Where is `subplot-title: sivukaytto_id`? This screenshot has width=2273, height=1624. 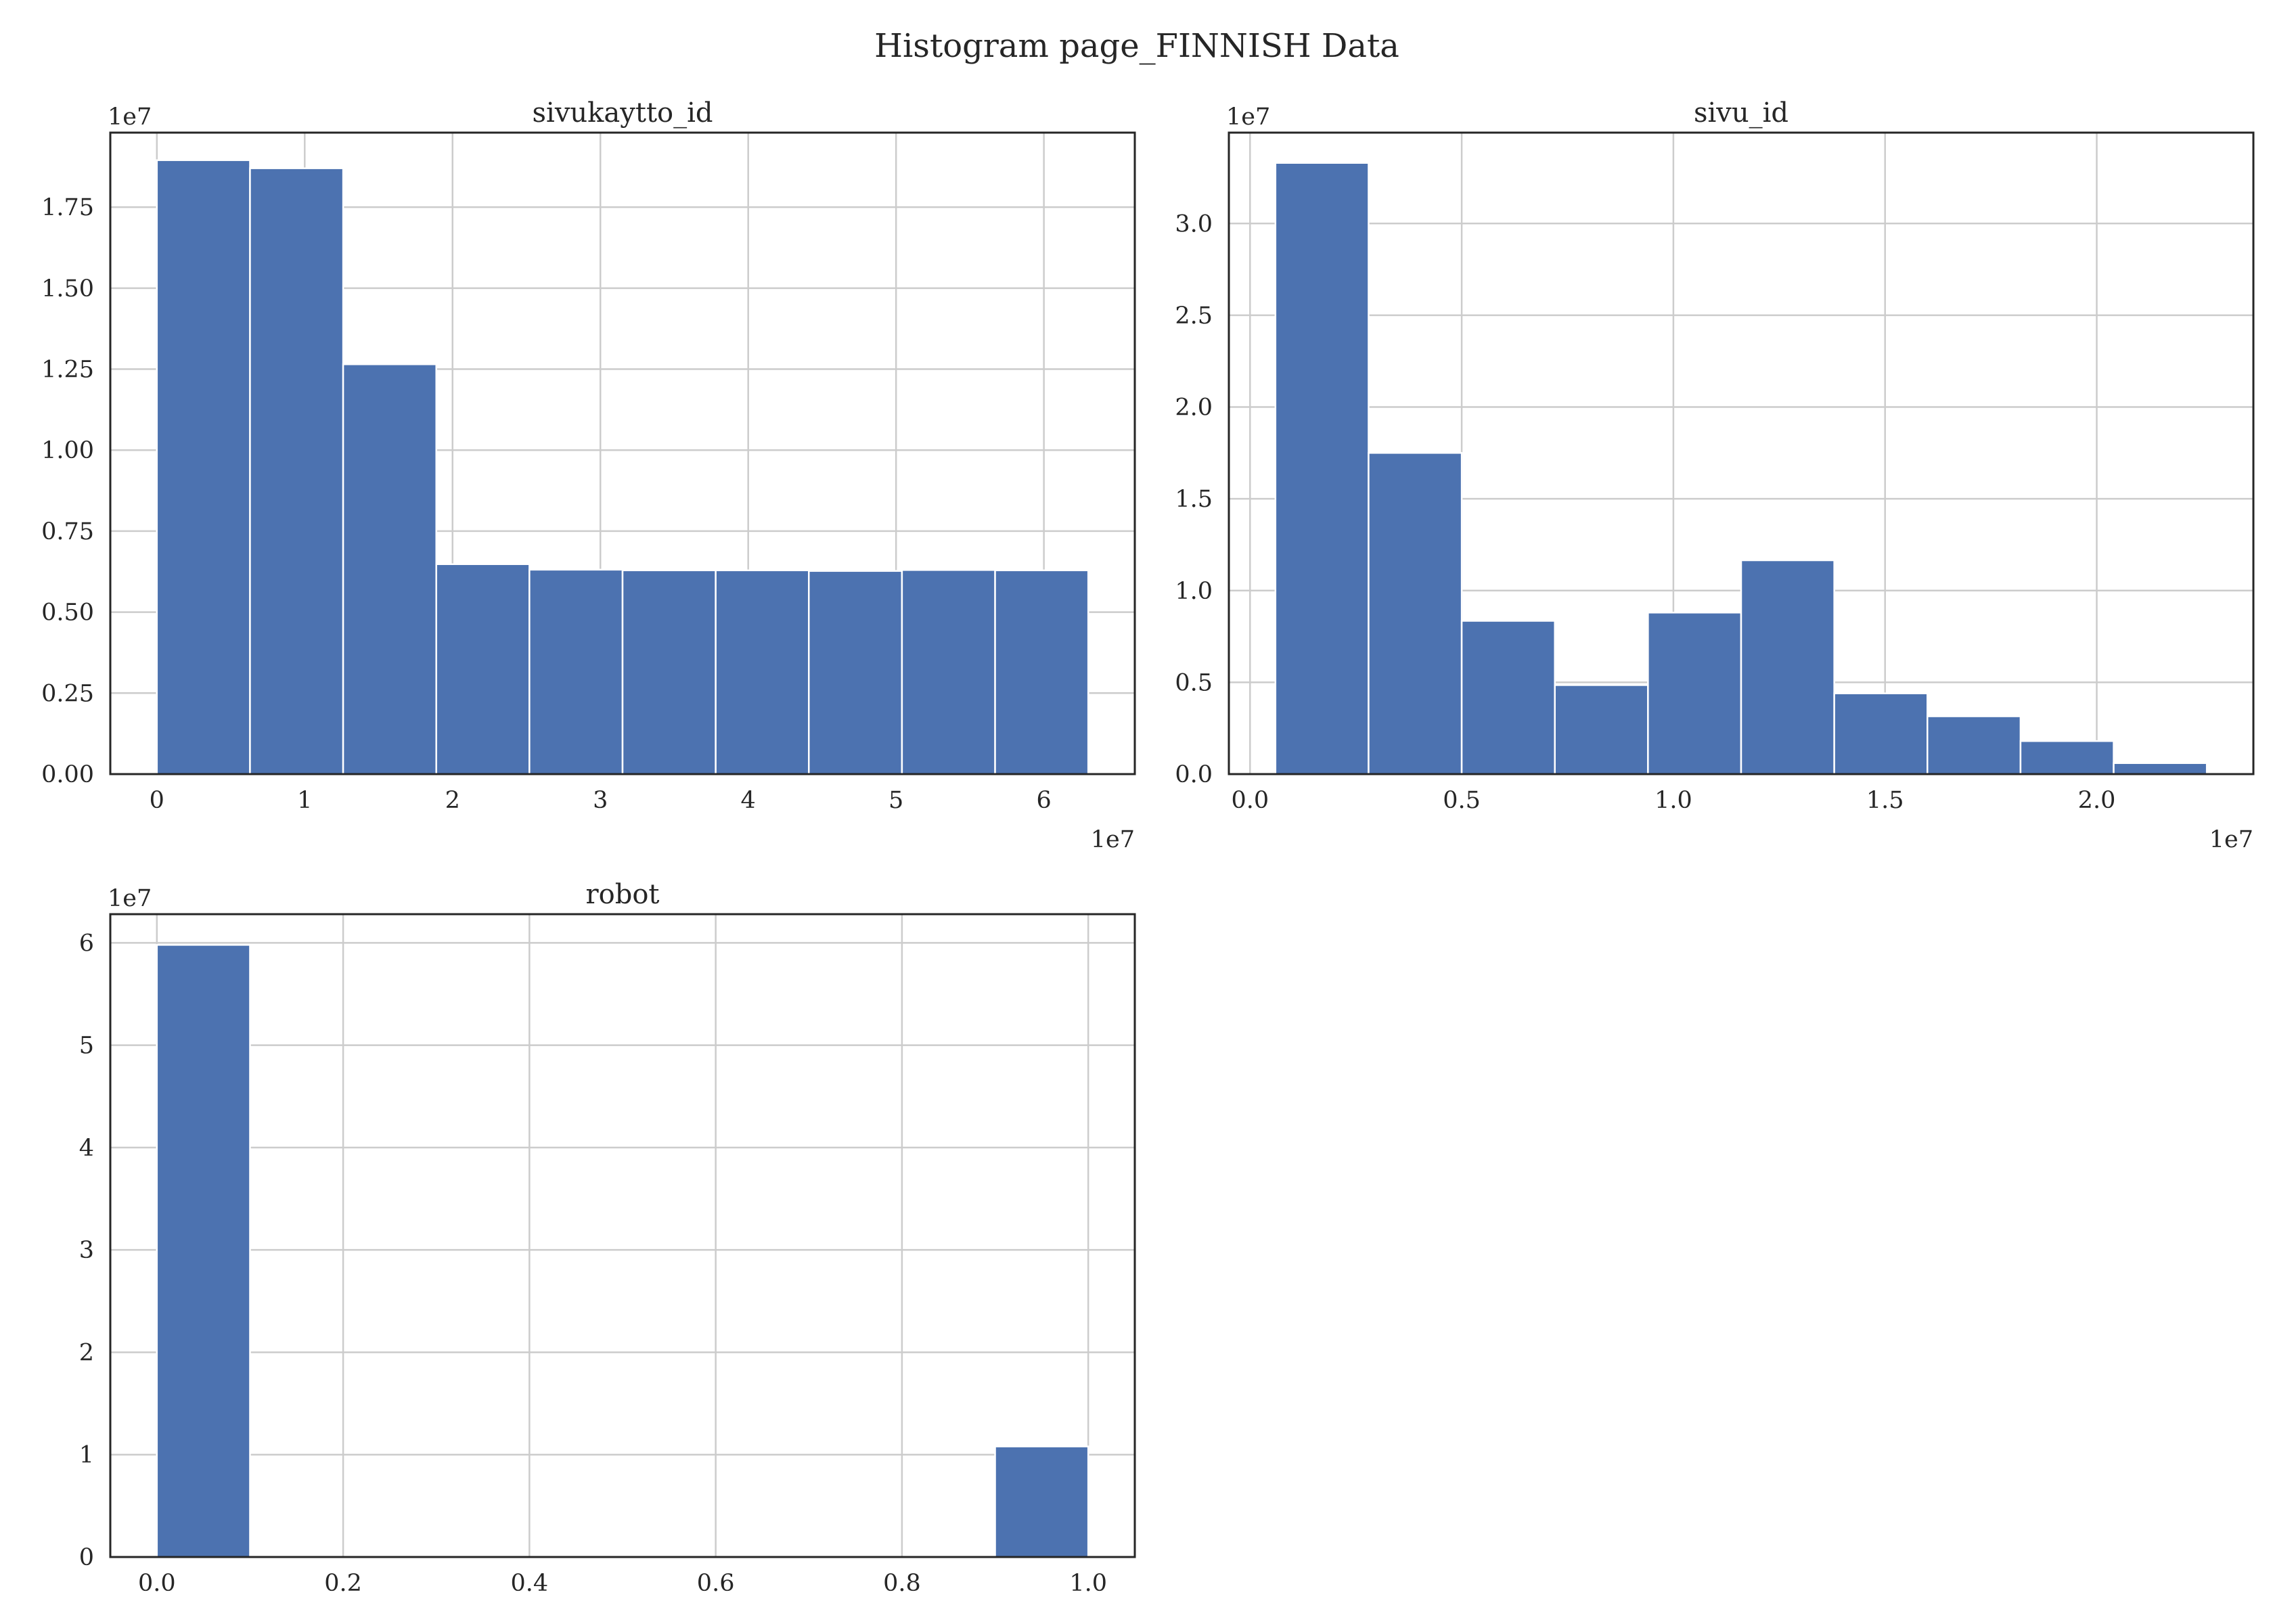 subplot-title: sivukaytto_id is located at coordinates (623, 113).